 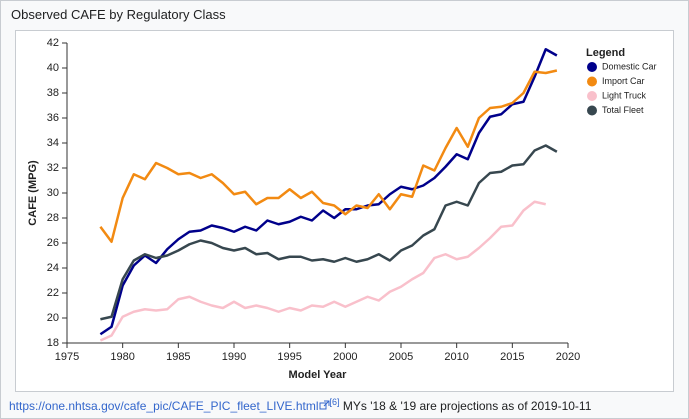 What do you see at coordinates (53, 43) in the screenshot?
I see `y-tick-label: 42` at bounding box center [53, 43].